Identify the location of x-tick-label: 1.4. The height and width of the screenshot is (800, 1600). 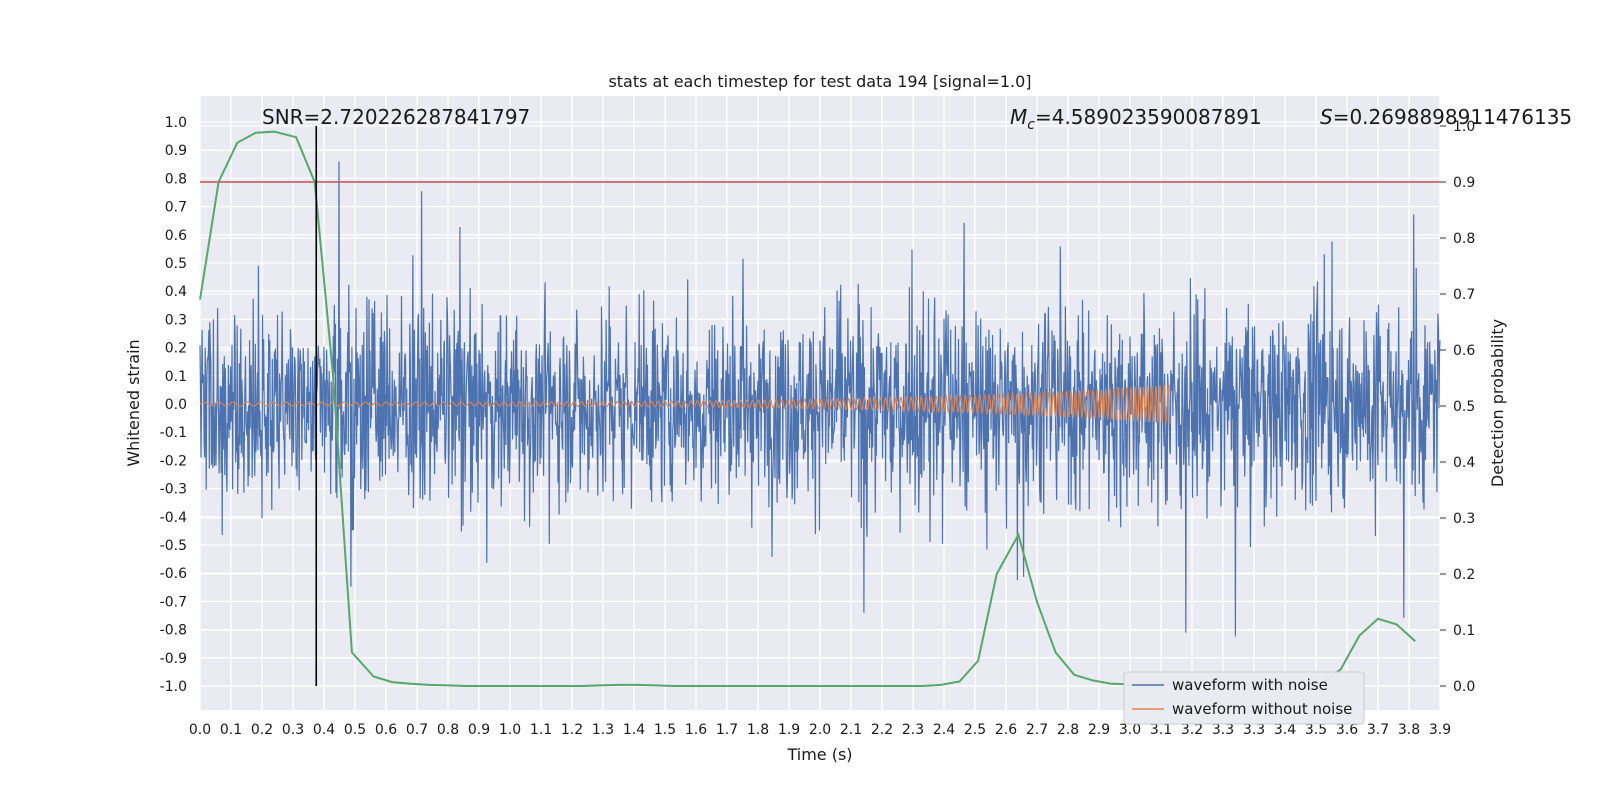
(634, 730).